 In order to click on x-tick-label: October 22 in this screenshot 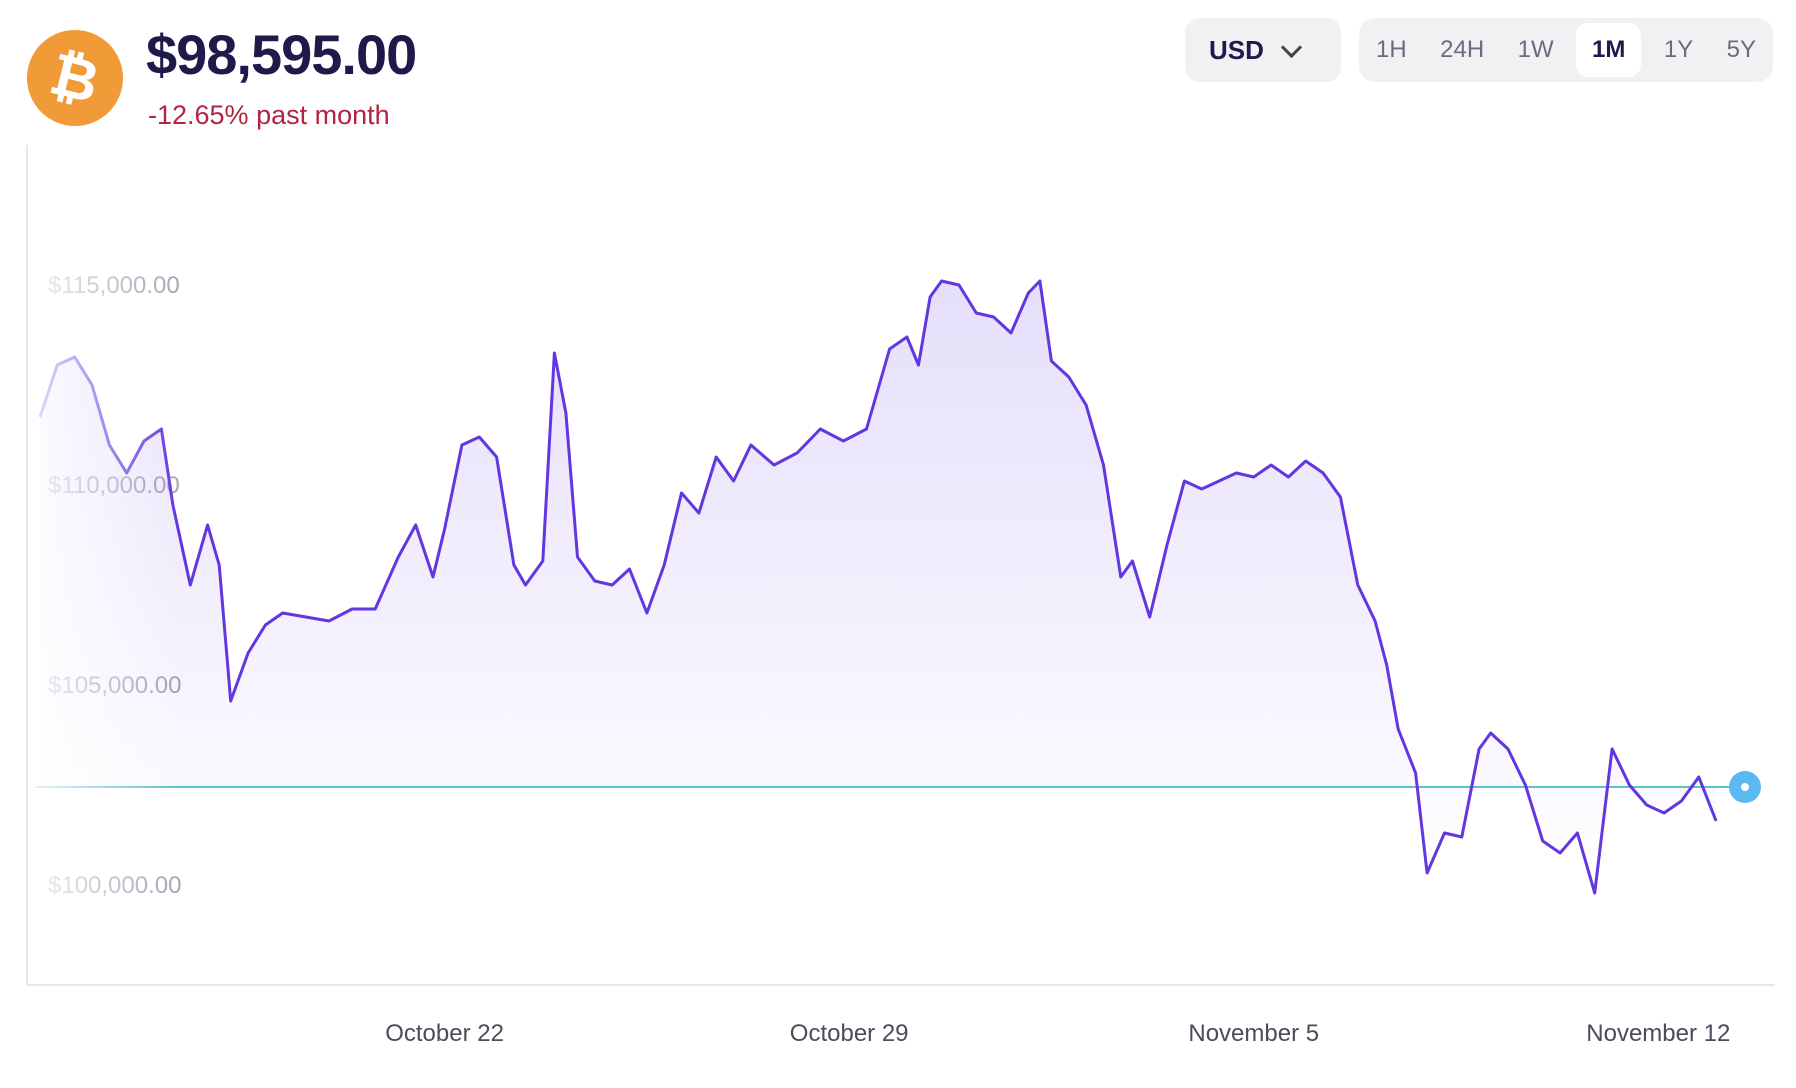, I will do `click(444, 1033)`.